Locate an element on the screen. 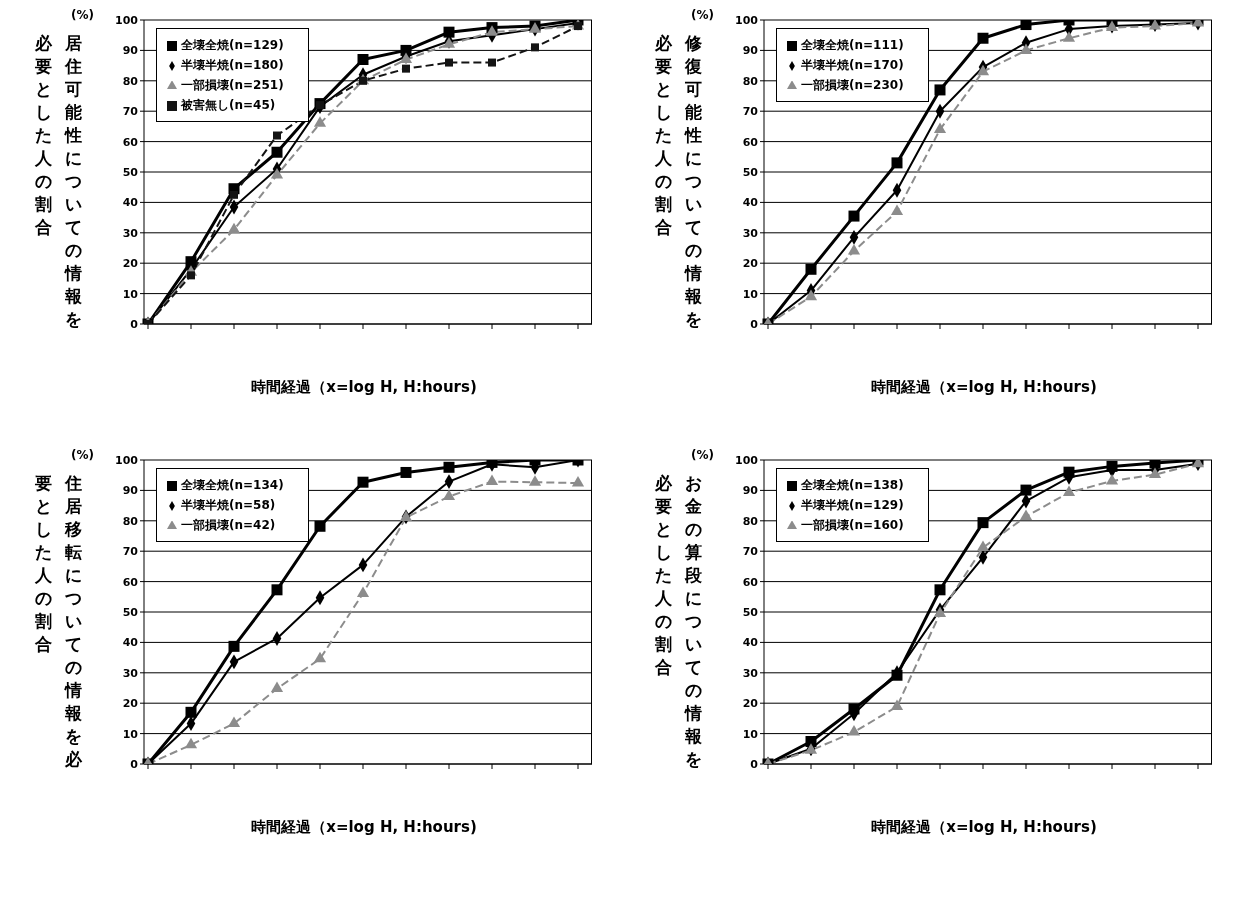 This screenshot has height=919, width=1250. legend-label: 一部損壊(n=251) is located at coordinates (232, 85).